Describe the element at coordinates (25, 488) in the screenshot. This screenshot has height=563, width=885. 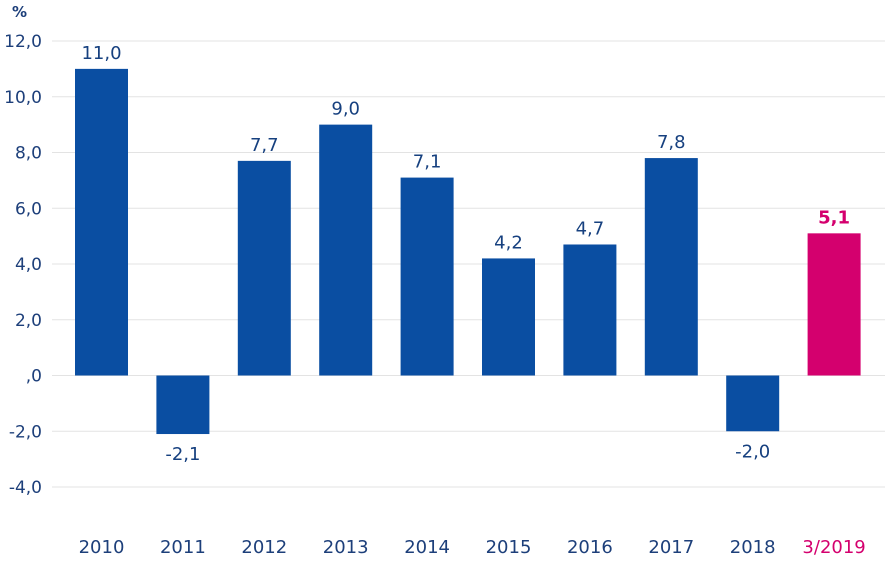
I see `y-tick-label: -4,0` at that location.